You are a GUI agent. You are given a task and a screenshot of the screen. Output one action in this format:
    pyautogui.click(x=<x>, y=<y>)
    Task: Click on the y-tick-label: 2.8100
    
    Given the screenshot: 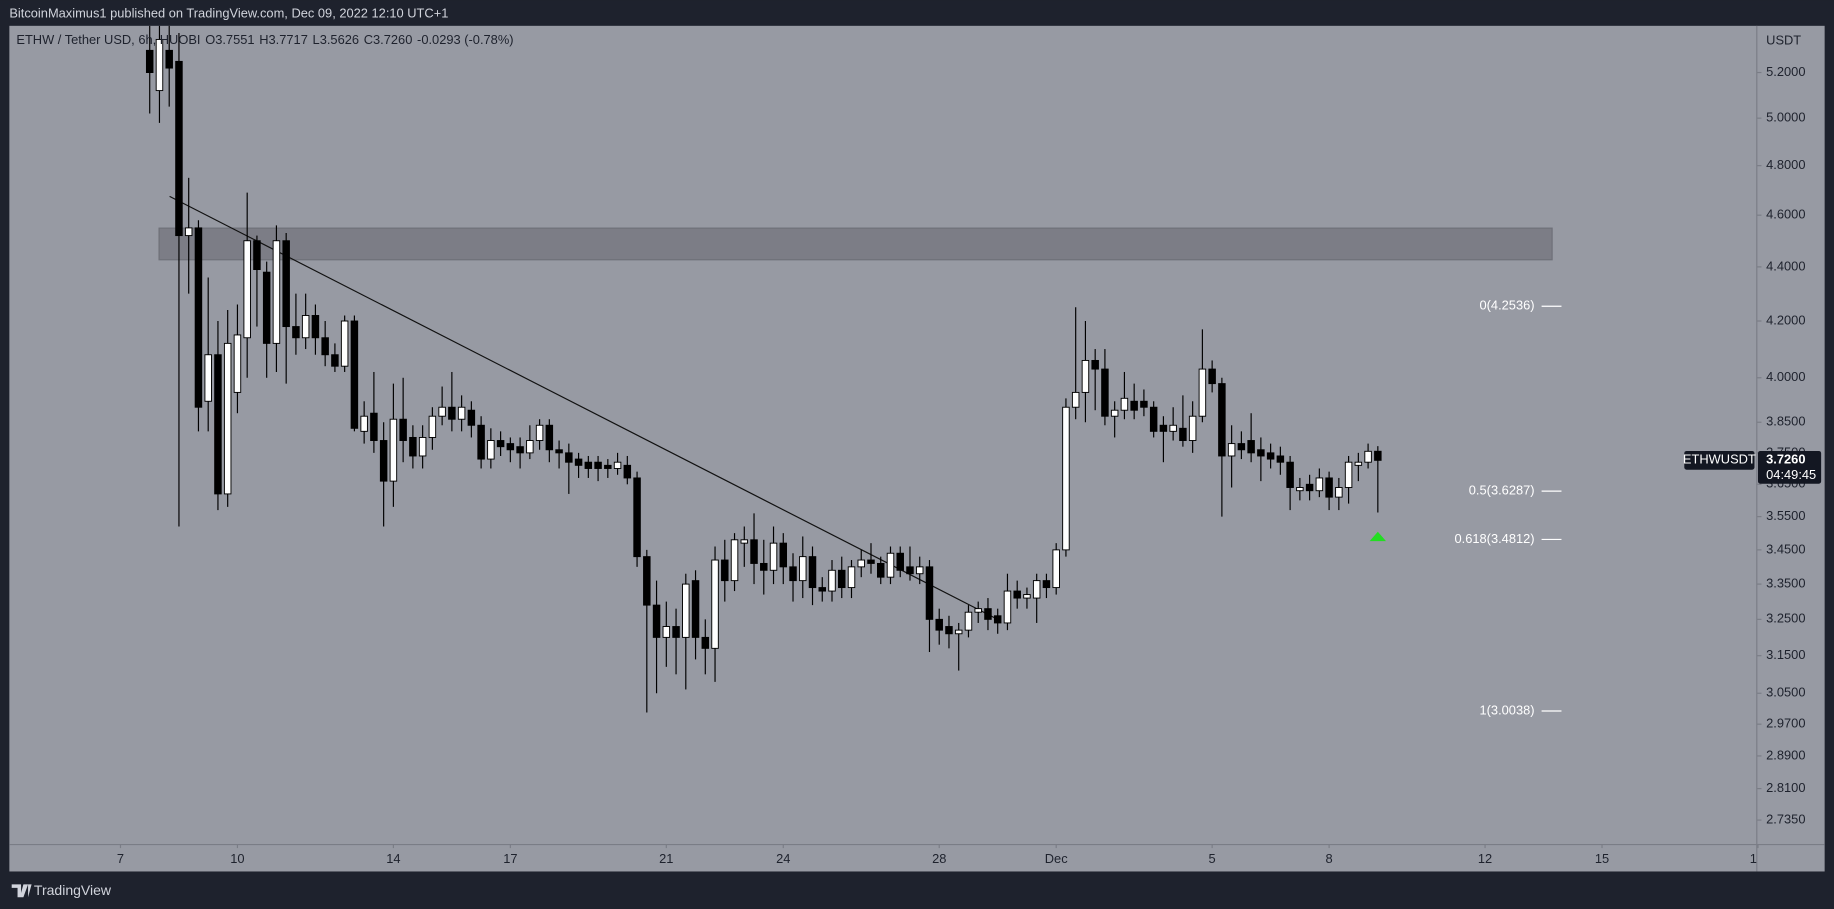 What is the action you would take?
    pyautogui.click(x=1785, y=787)
    